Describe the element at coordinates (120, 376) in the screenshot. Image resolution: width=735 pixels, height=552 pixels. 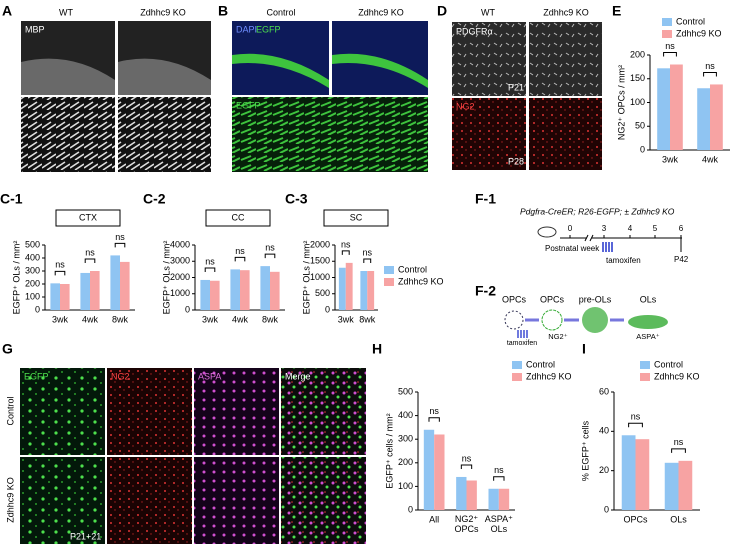
I see `channel-label: NG2` at that location.